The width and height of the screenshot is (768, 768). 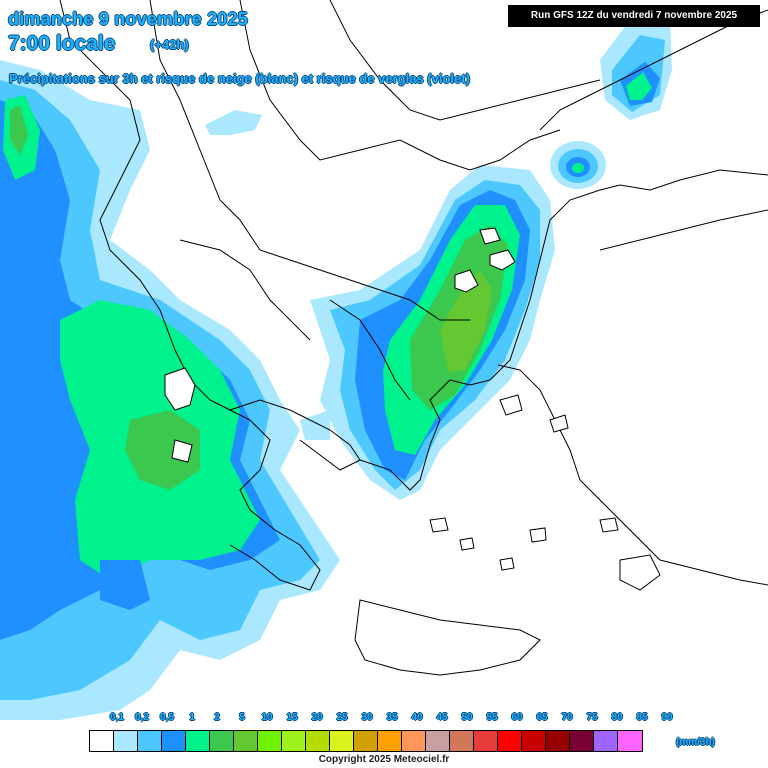 I want to click on legend-value-label: 90, so click(x=667, y=717).